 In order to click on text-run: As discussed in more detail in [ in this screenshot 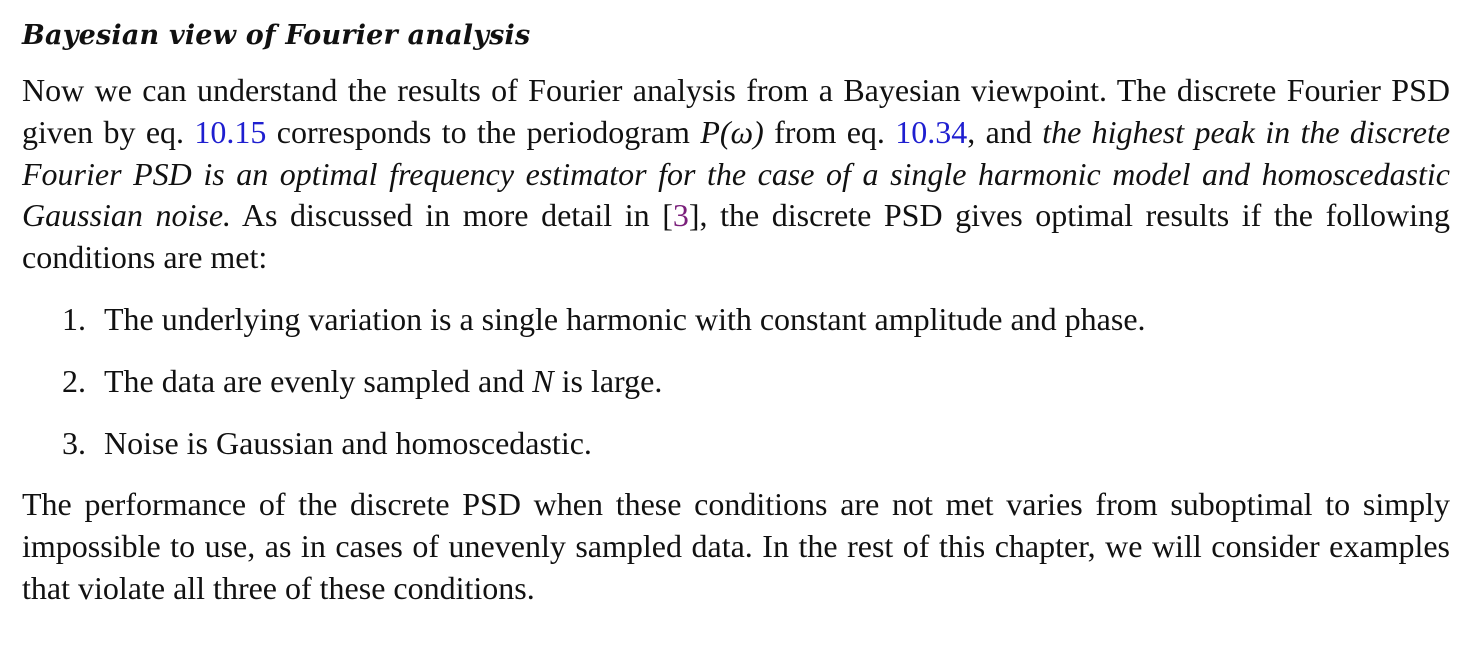, I will do `click(452, 215)`.